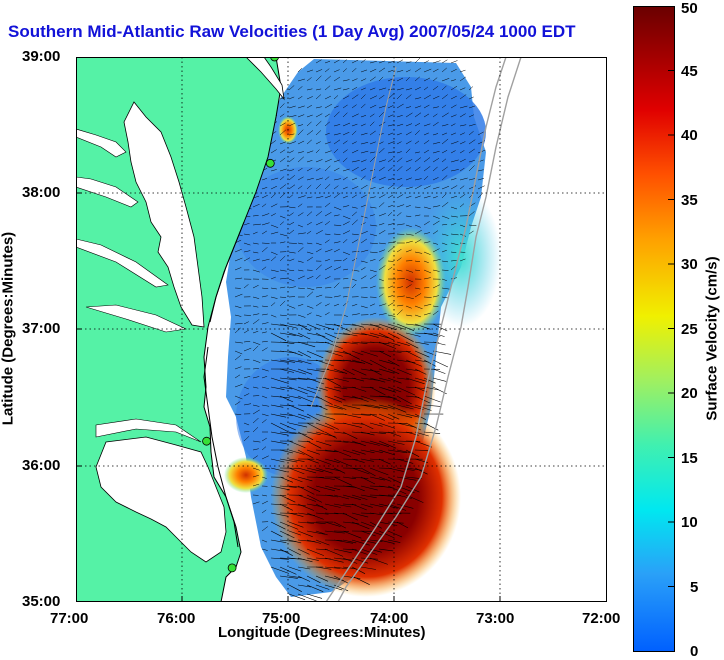  I want to click on colorbar-tick: 5, so click(694, 587).